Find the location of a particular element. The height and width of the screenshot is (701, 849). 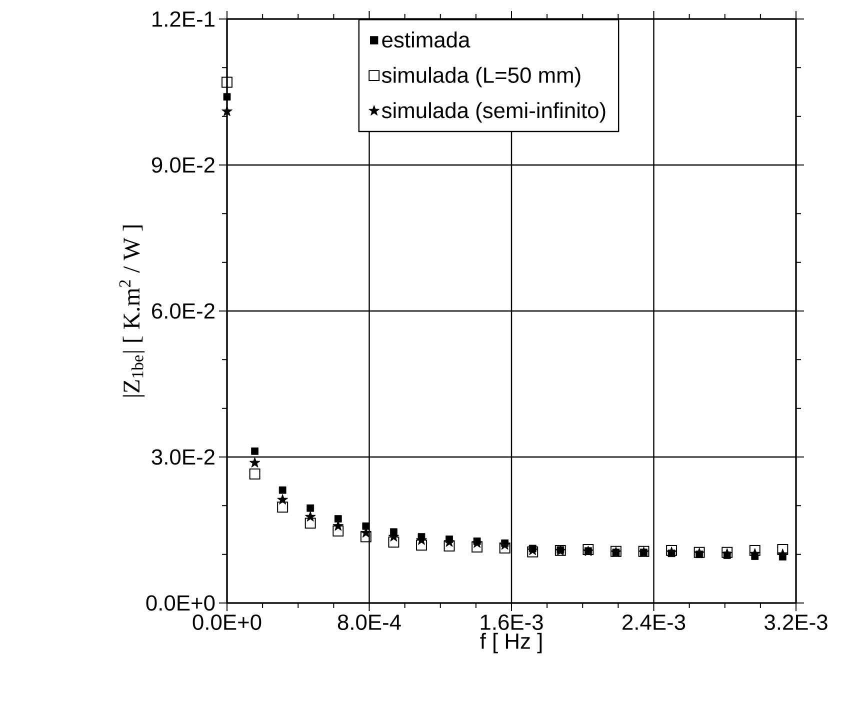

x-tick-label: 1.6E-3 is located at coordinates (511, 622).